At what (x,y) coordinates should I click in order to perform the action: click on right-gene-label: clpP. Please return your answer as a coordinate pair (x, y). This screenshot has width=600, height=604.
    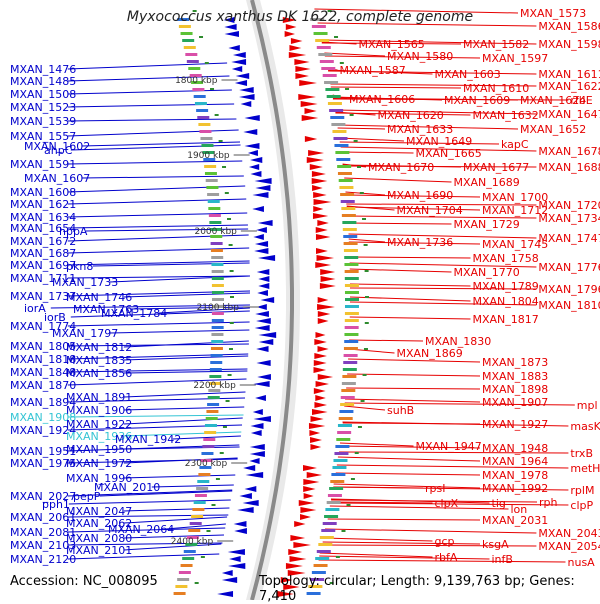
    Looking at the image, I should click on (581, 505).